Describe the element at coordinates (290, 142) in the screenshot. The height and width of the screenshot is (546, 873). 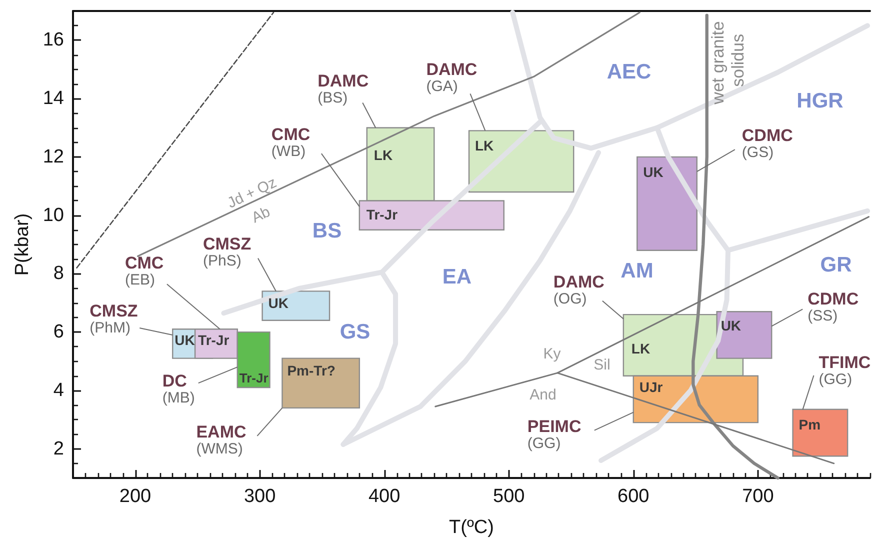
I see `annotation: CMC (WB)` at that location.